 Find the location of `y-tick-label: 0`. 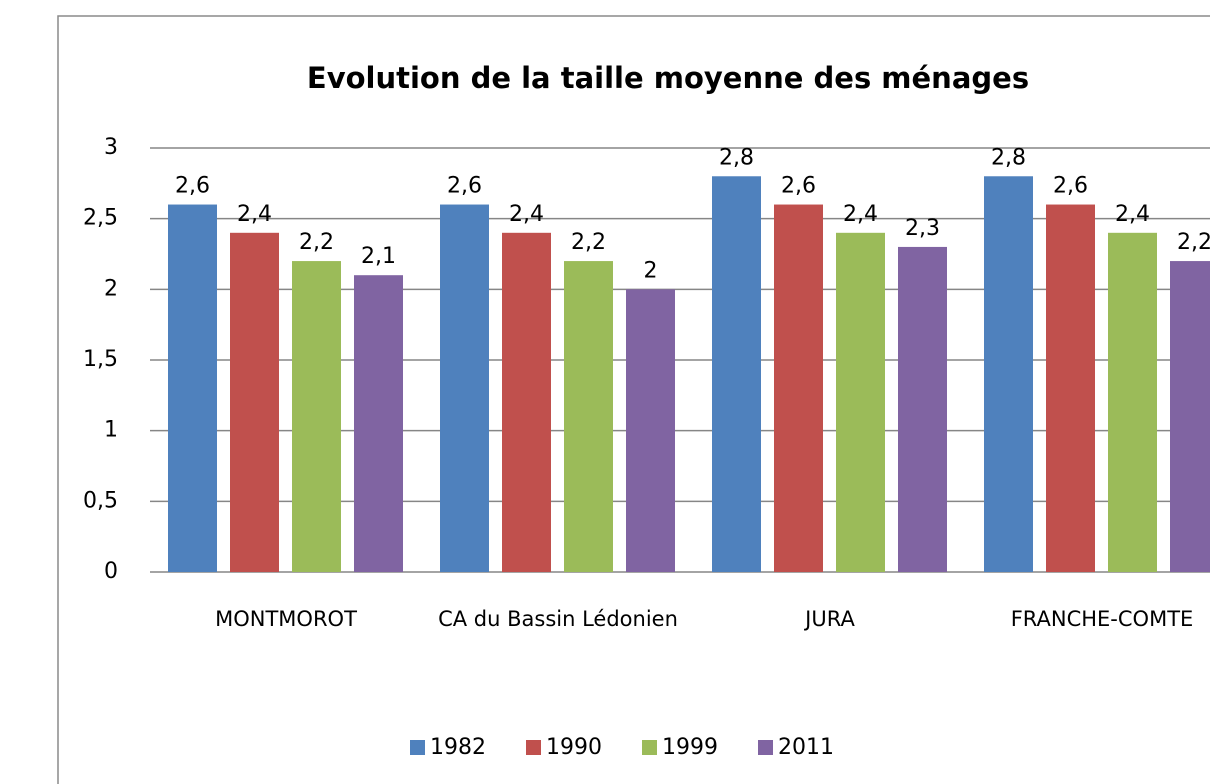

y-tick-label: 0 is located at coordinates (111, 571).